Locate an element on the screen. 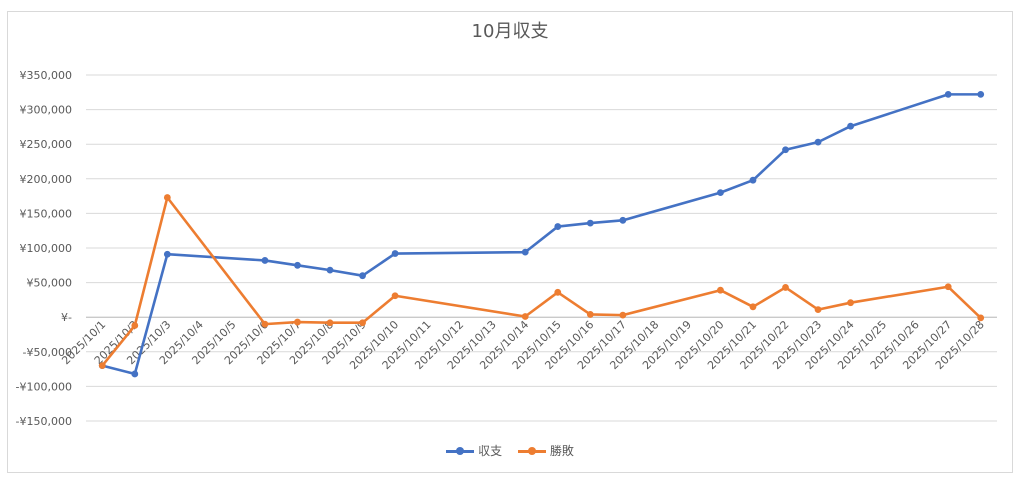 The height and width of the screenshot is (486, 1020). y-tick-label: ¥- is located at coordinates (66, 317).